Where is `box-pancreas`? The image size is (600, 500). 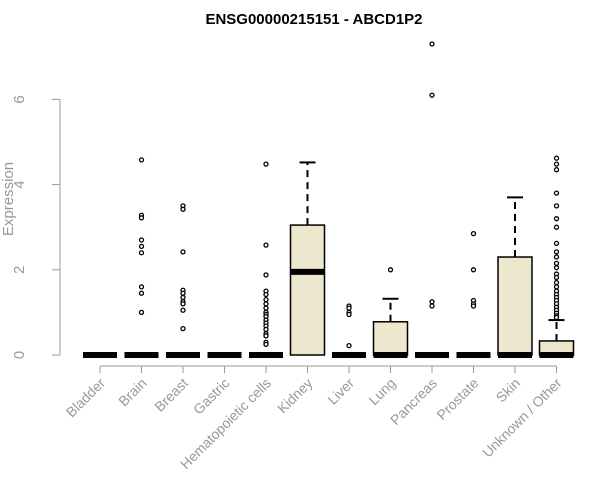
box-pancreas is located at coordinates (432, 199).